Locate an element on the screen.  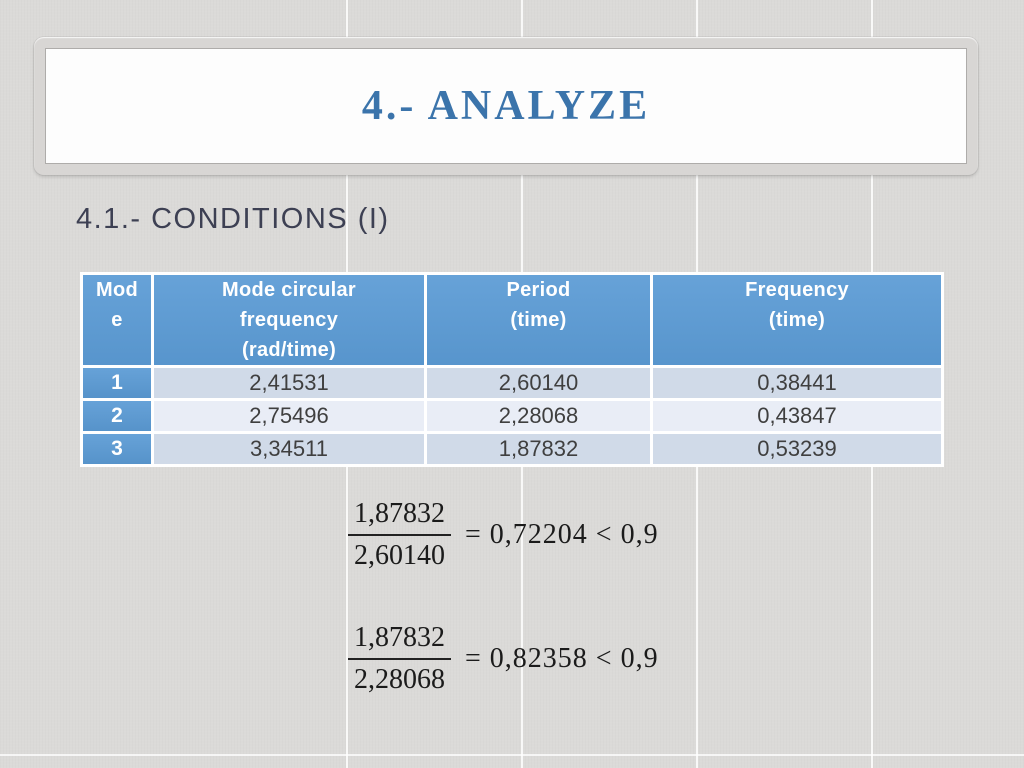
equation-period-ratio-2: 1,87832 2,28068 = 0,82358 < 0,9 is located at coordinates (503, 659).